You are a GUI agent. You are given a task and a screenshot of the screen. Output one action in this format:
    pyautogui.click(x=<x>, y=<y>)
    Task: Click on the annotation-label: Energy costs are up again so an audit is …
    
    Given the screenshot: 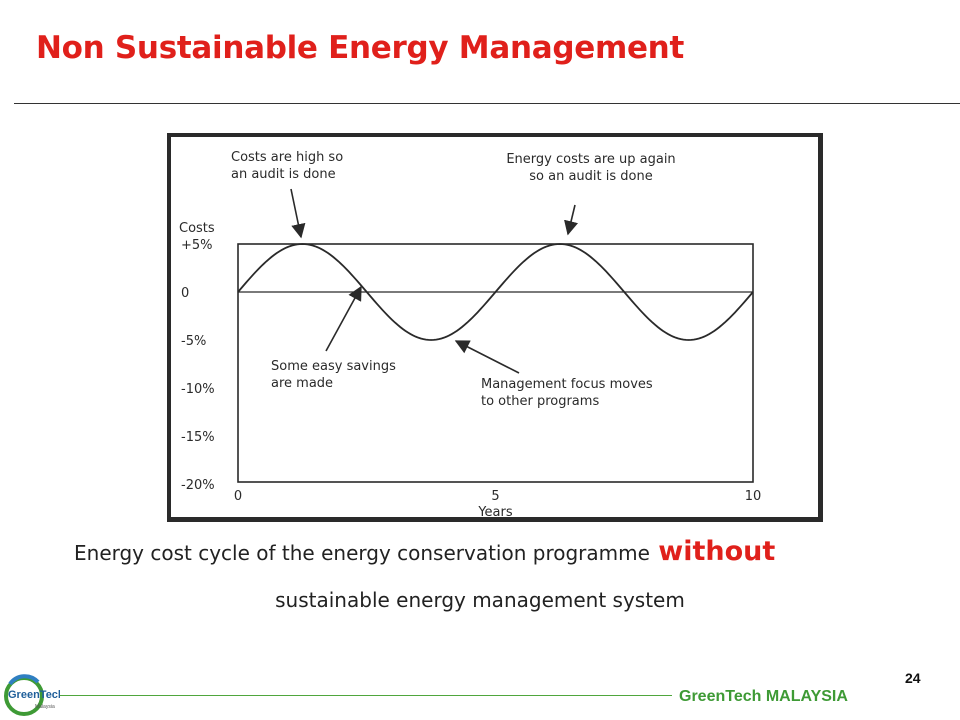 What is the action you would take?
    pyautogui.click(x=590, y=168)
    